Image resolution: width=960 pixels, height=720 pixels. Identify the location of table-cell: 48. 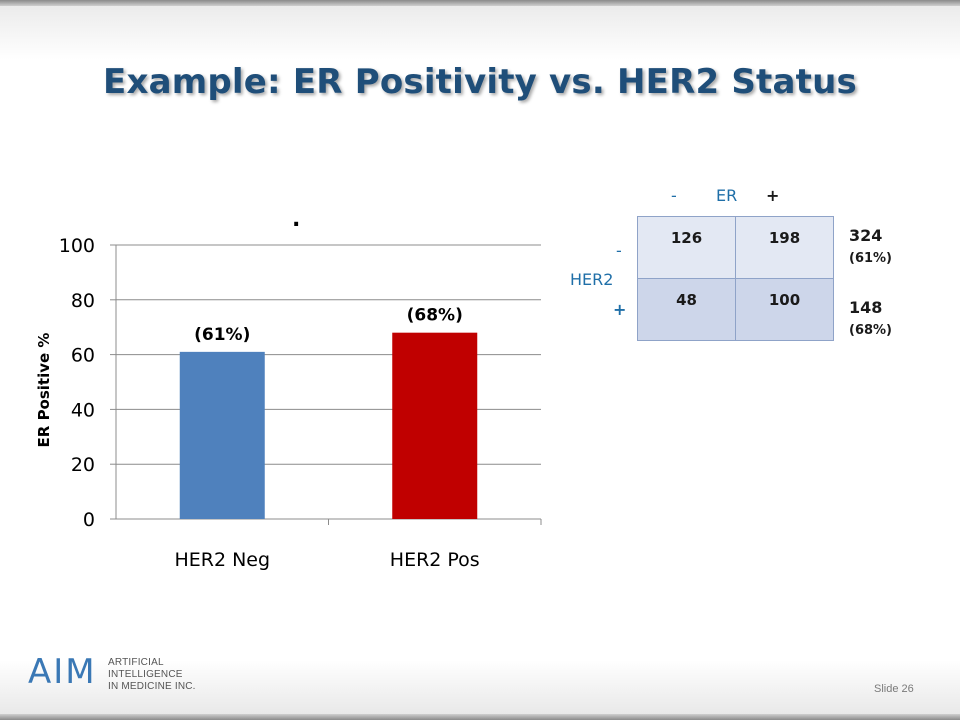
(686, 309).